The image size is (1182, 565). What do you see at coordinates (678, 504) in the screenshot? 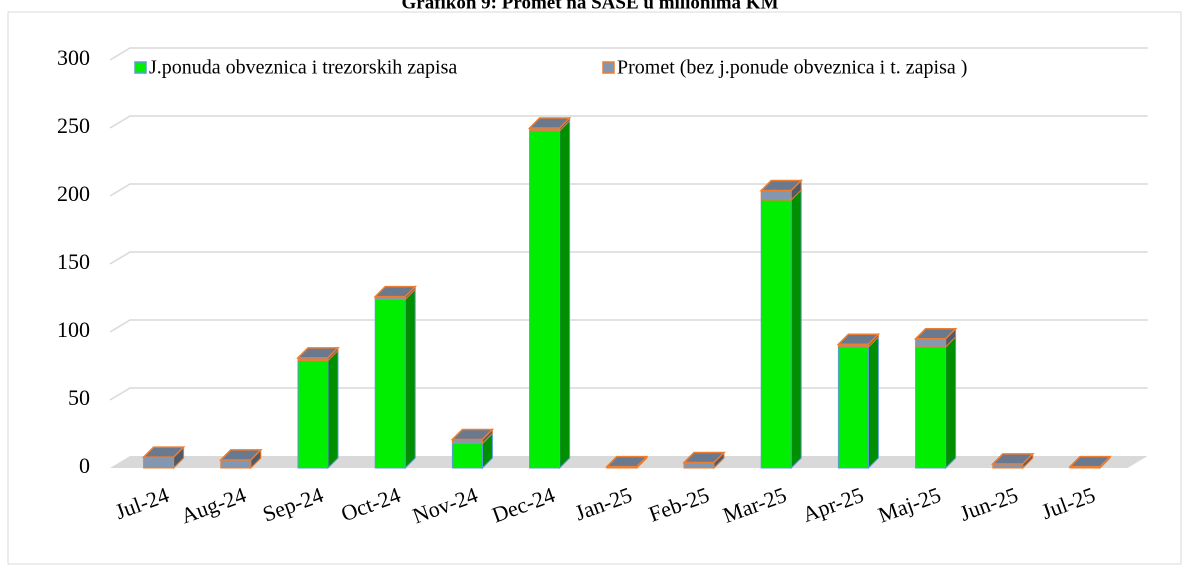
I see `x-tick-label: Feb-25` at bounding box center [678, 504].